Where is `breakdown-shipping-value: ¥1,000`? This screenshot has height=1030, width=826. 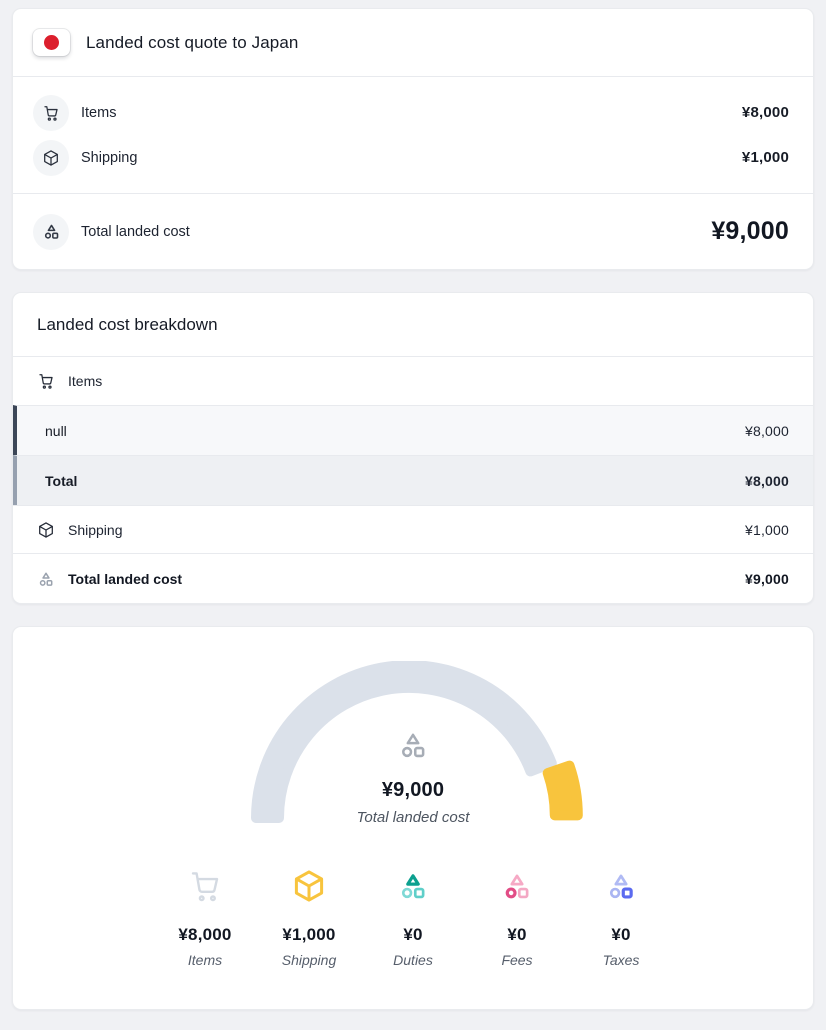
breakdown-shipping-value: ¥1,000 is located at coordinates (766, 529).